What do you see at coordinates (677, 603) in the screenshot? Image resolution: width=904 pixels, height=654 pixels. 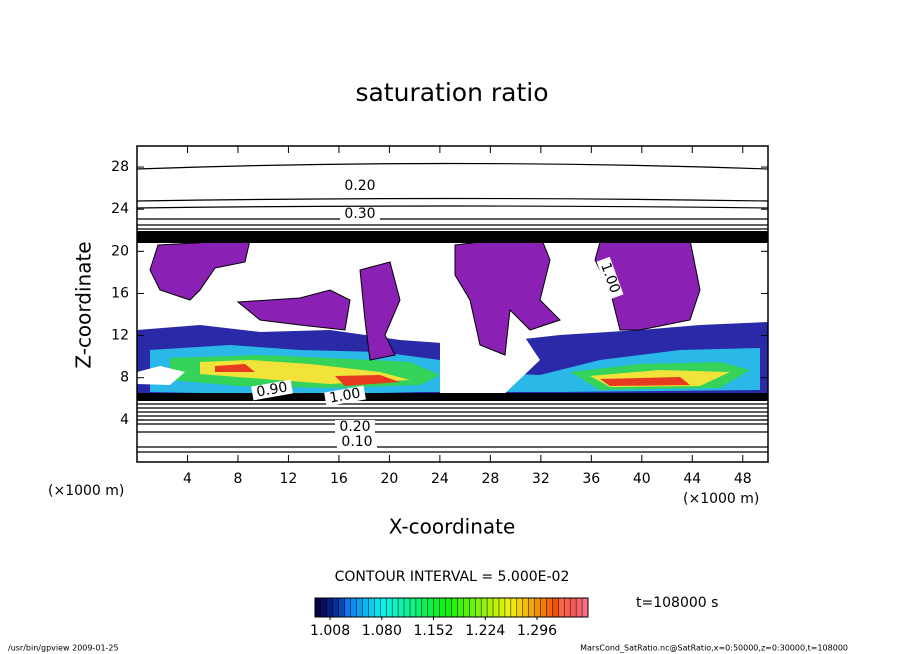 I see `time-label: t=108000 s` at bounding box center [677, 603].